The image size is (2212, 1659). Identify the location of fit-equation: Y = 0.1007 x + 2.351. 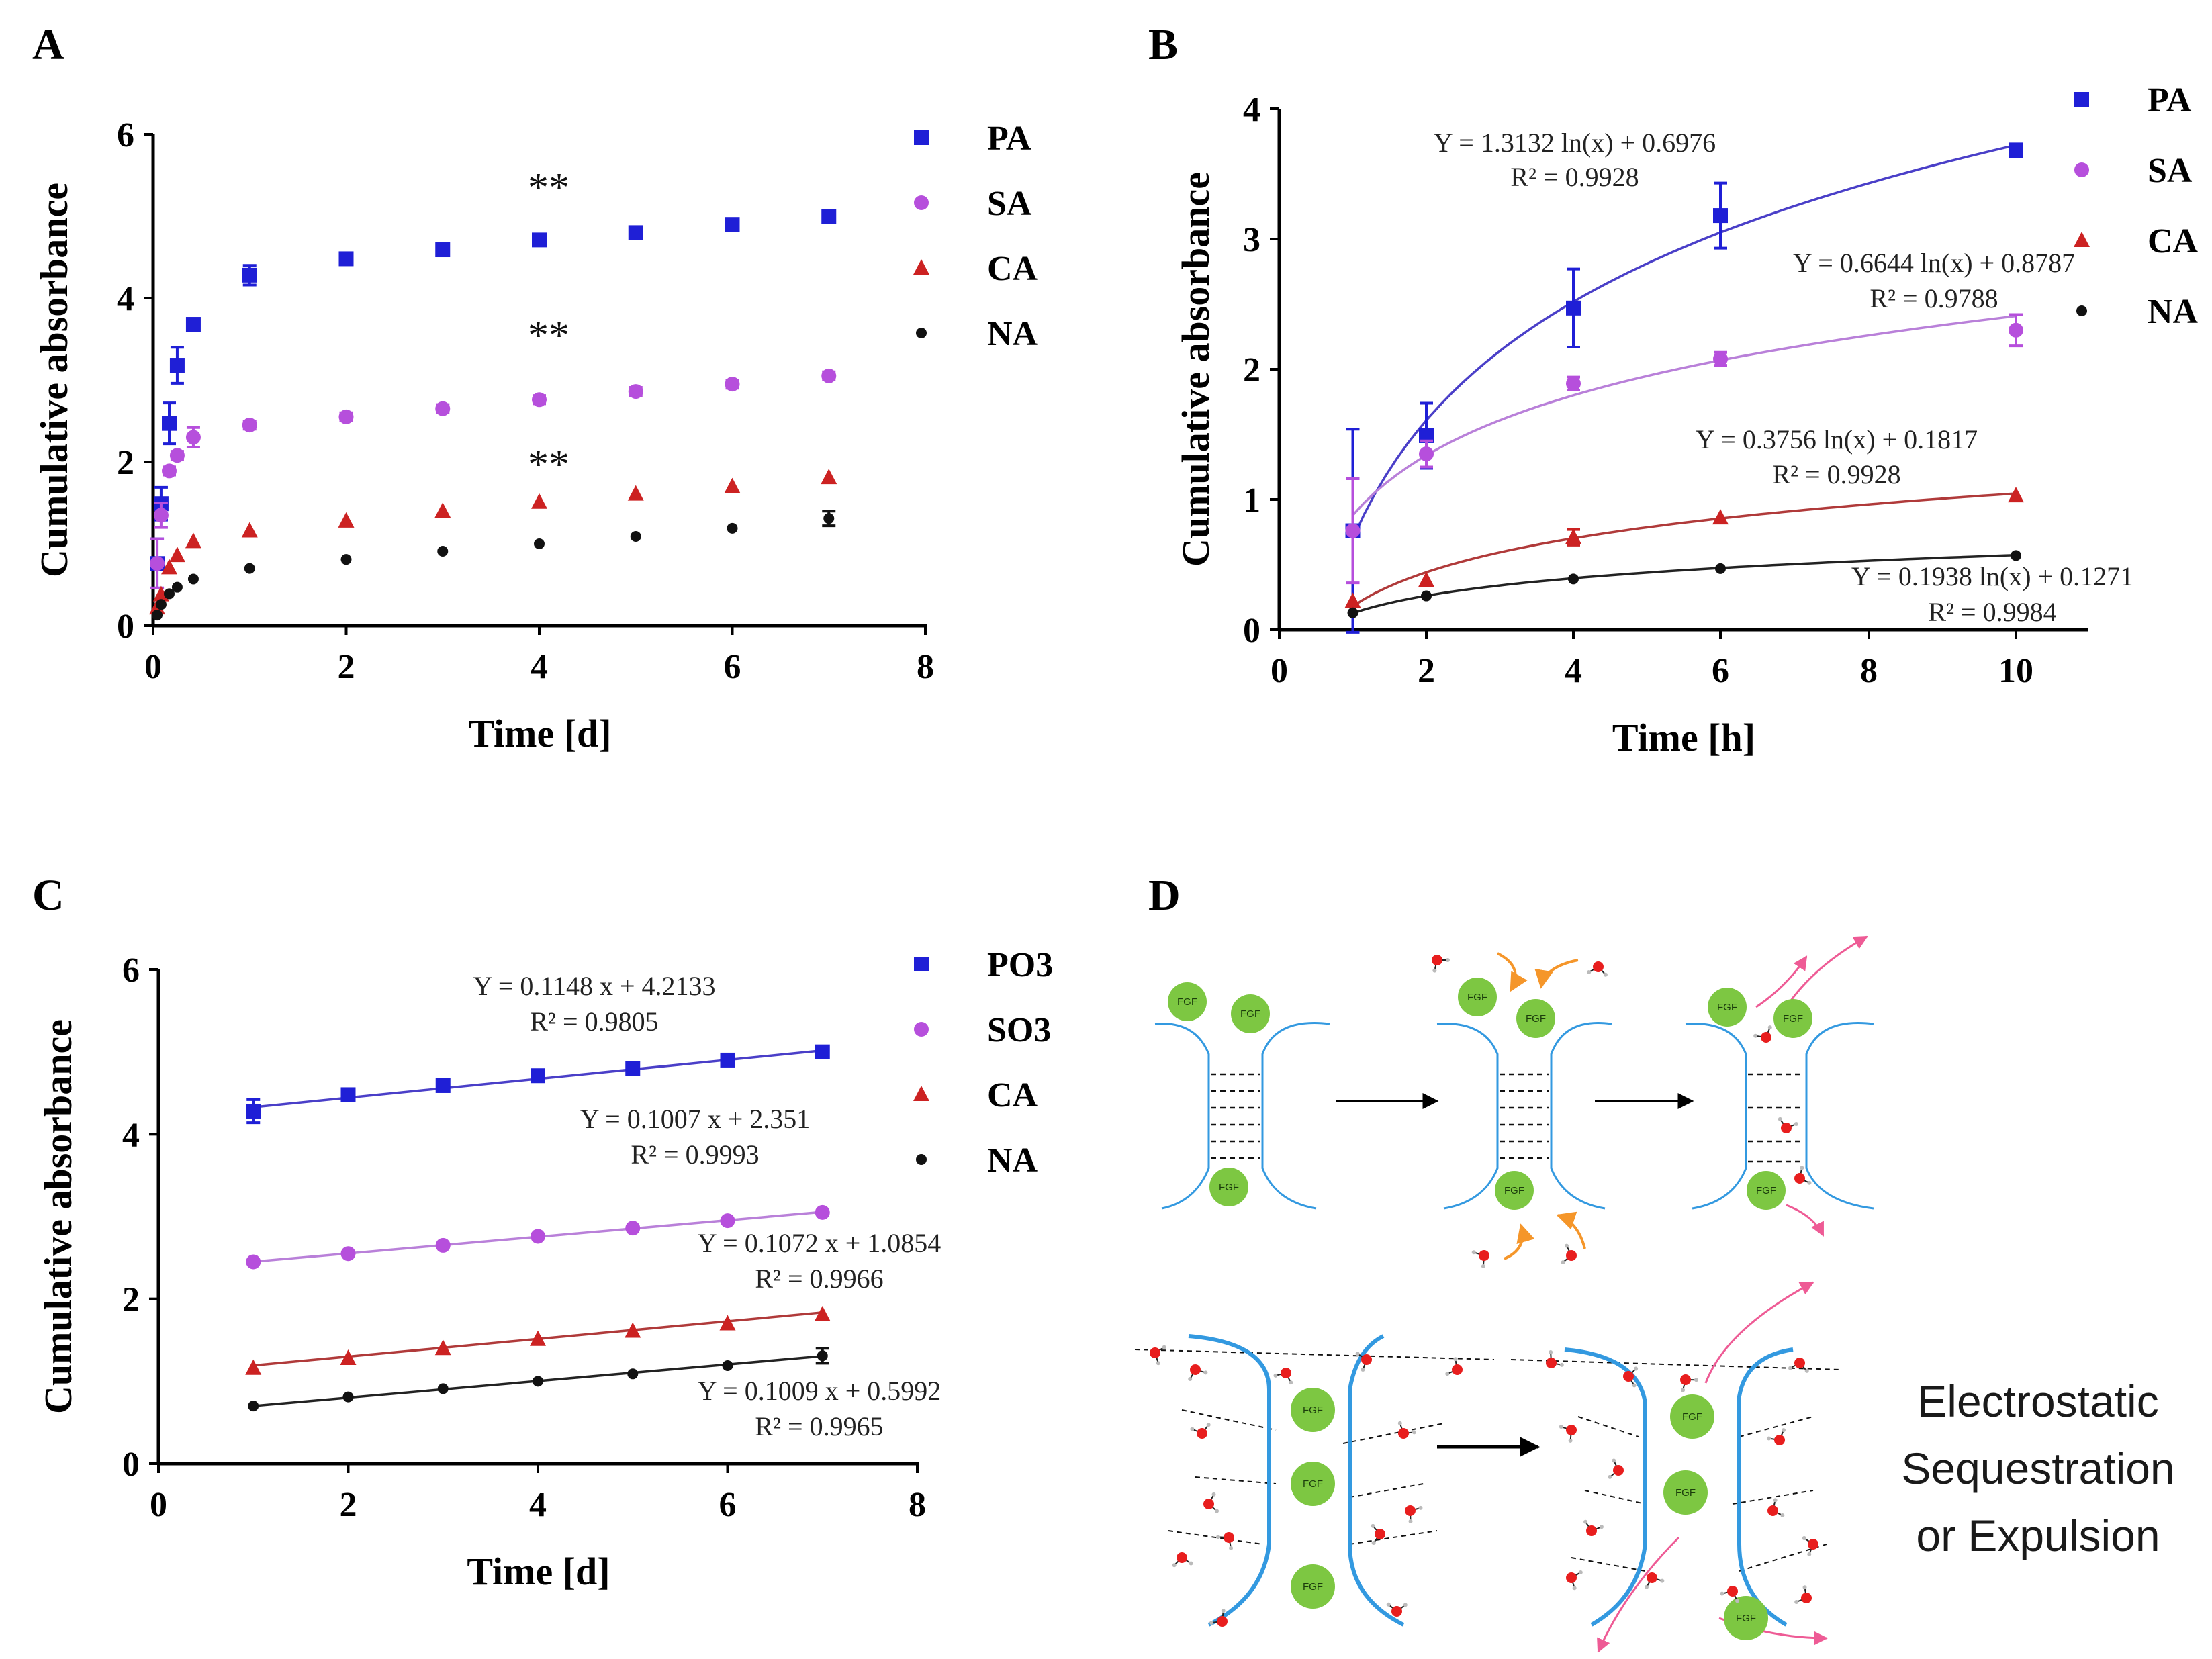
(696, 1119).